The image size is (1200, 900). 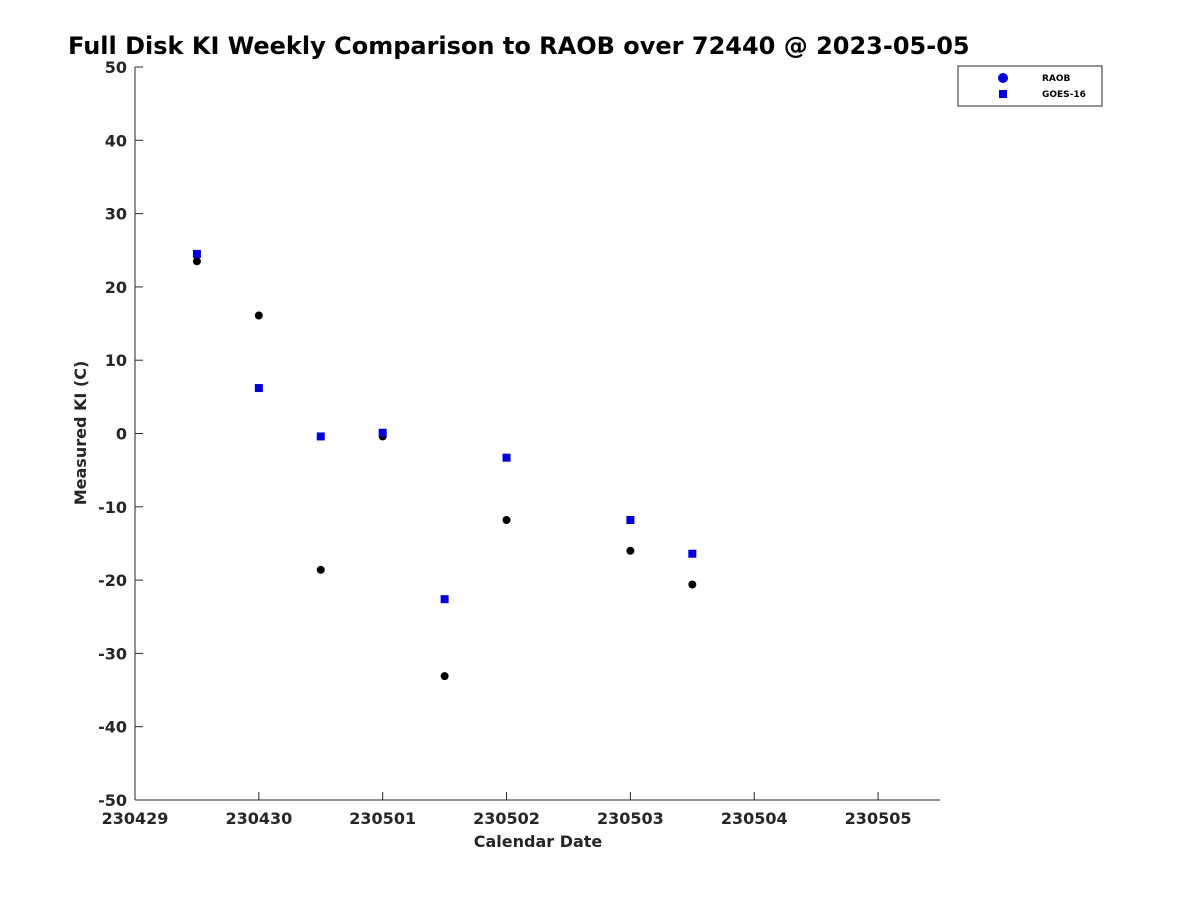 I want to click on y-axis-label: Measured KI (C), so click(x=80, y=433).